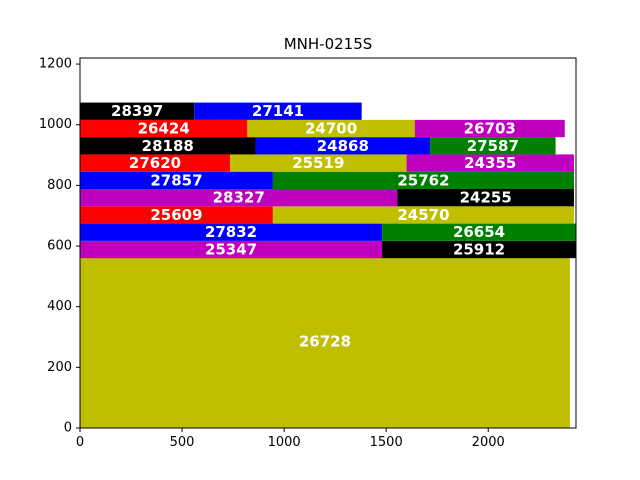 The width and height of the screenshot is (640, 480). I want to click on x-tick-label: 0, so click(80, 442).